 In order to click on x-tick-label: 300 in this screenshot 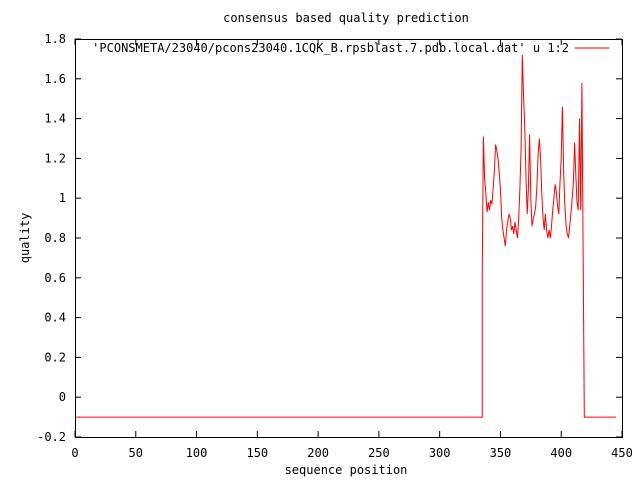, I will do `click(440, 453)`.